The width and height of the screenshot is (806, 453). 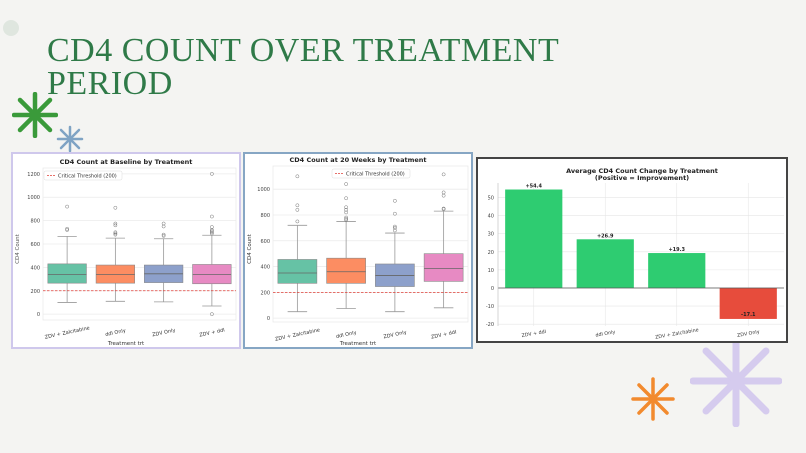 I want to click on plot-area, so click(x=370, y=244).